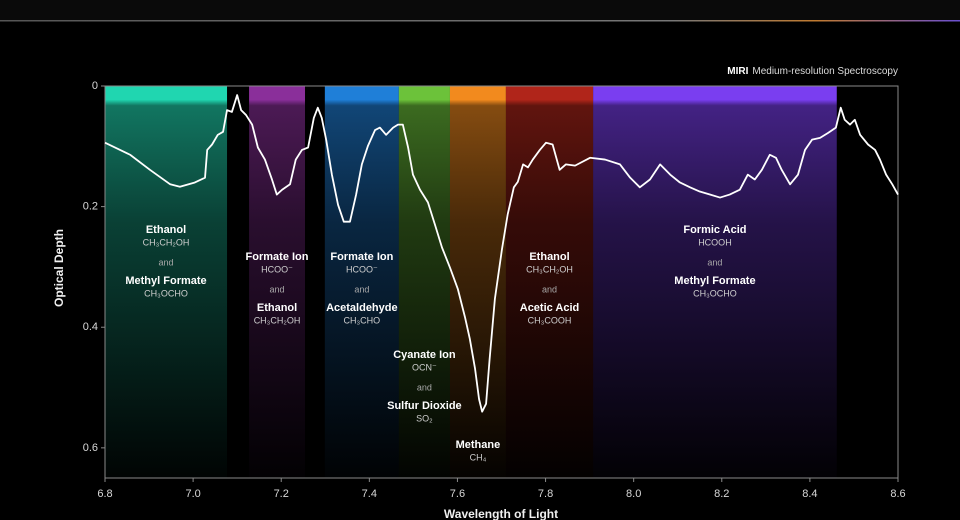 The image size is (960, 520). I want to click on x-tick-label: 7.4, so click(369, 494).